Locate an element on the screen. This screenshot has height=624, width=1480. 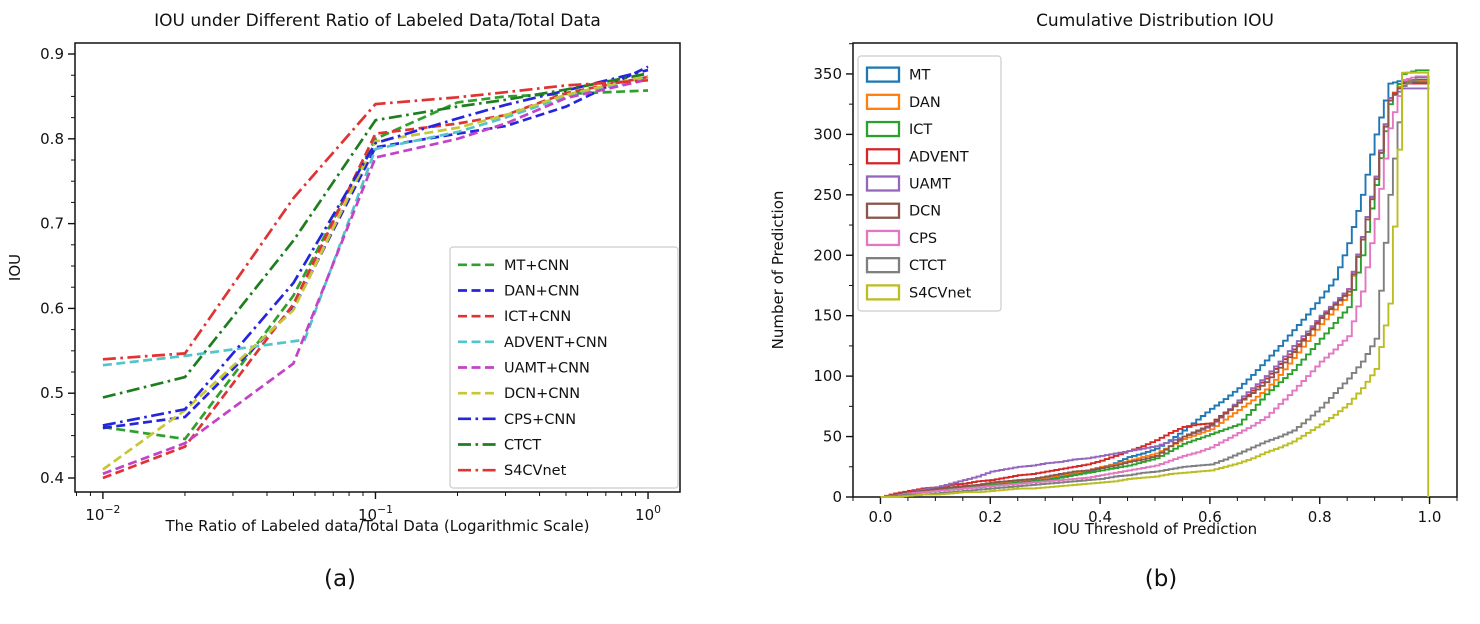
legend-item-uamt-cnn: UAMT+CNN is located at coordinates (524, 369).